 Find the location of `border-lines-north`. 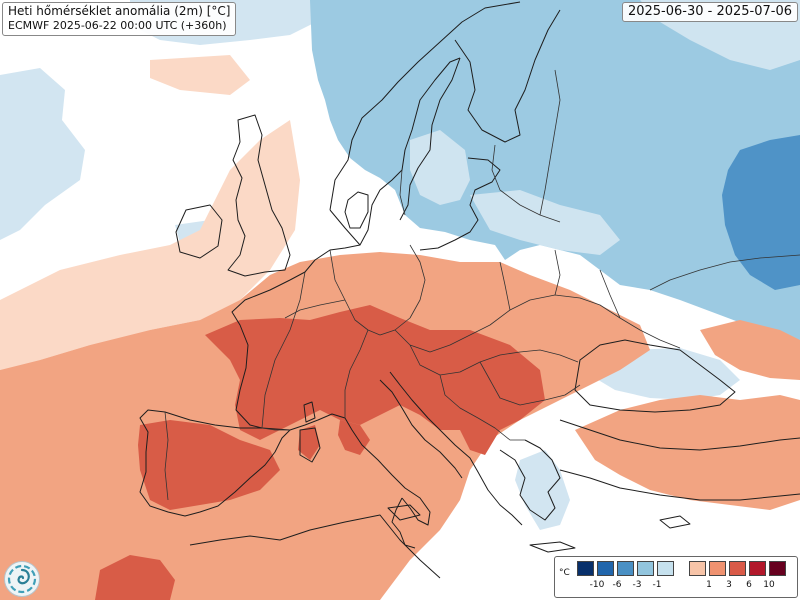

border-lines-north is located at coordinates (480, 146).